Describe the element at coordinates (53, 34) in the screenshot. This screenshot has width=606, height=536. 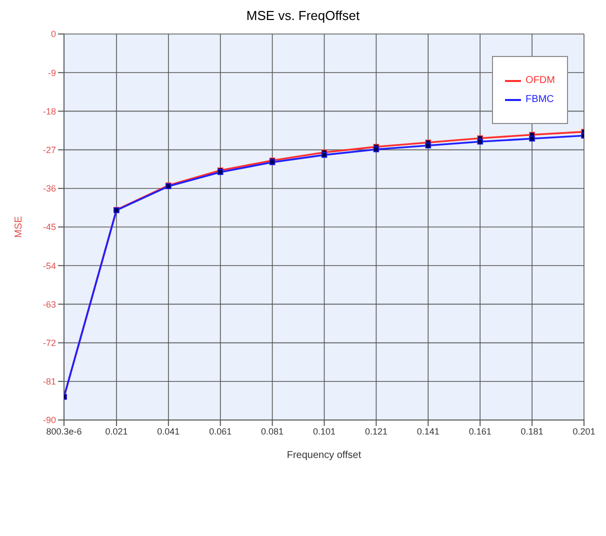
I see `y-tick-label: 0` at that location.